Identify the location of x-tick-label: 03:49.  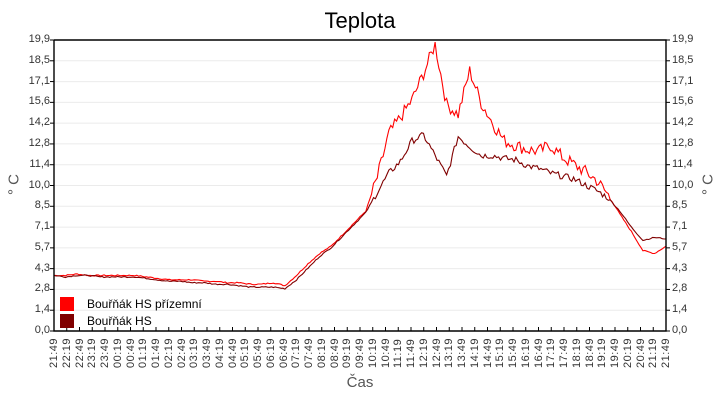
(207, 352).